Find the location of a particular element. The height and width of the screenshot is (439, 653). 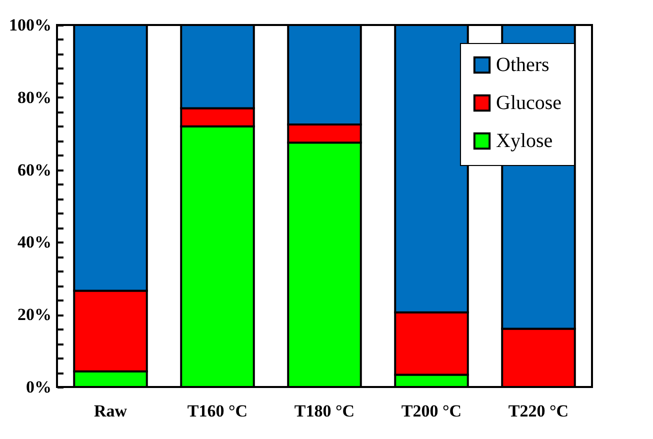

x-tick-label: T220 °C is located at coordinates (538, 411).